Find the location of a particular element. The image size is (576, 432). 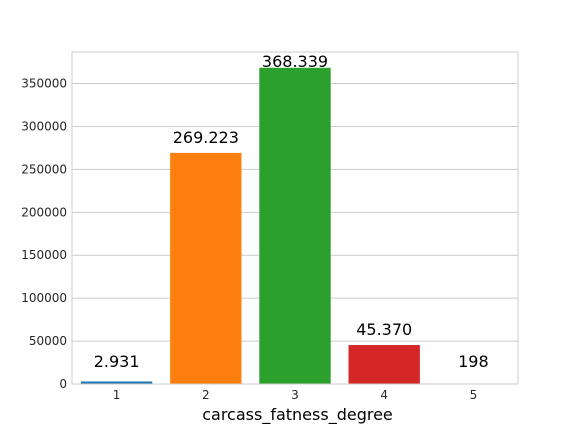

y-tick-label-2: 100000 is located at coordinates (44, 298).